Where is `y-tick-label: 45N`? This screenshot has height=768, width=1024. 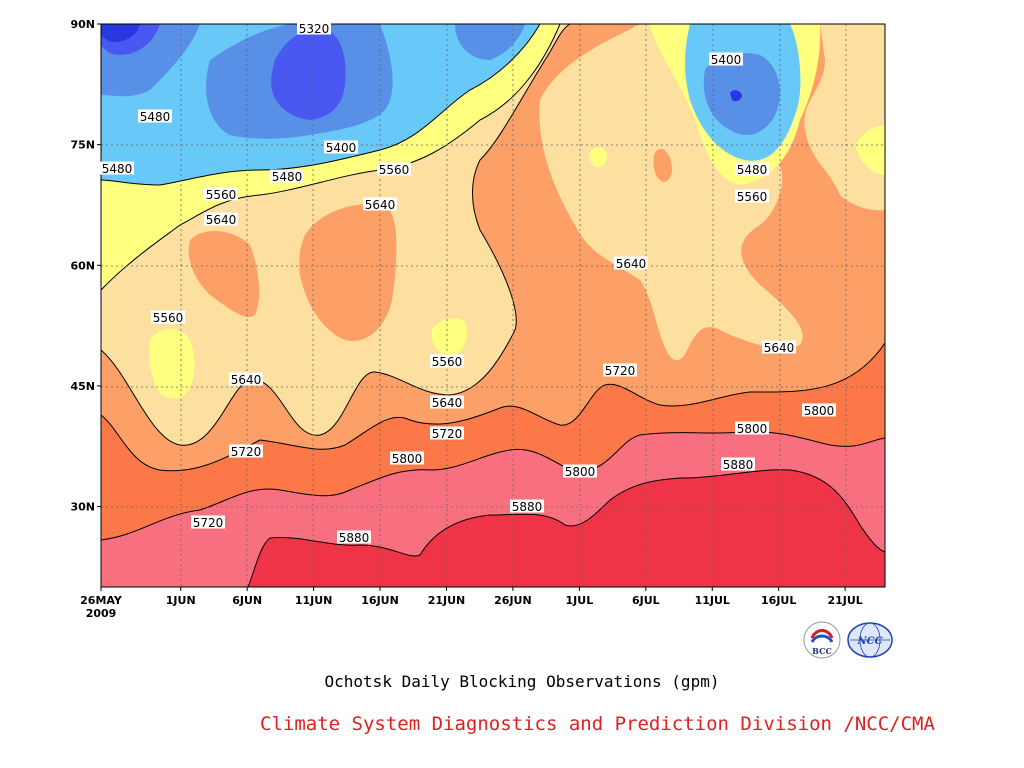 y-tick-label: 45N is located at coordinates (82, 386).